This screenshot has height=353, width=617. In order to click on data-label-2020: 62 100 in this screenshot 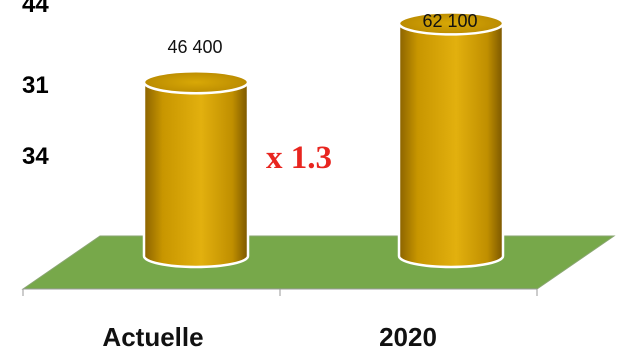, I will do `click(450, 21)`.